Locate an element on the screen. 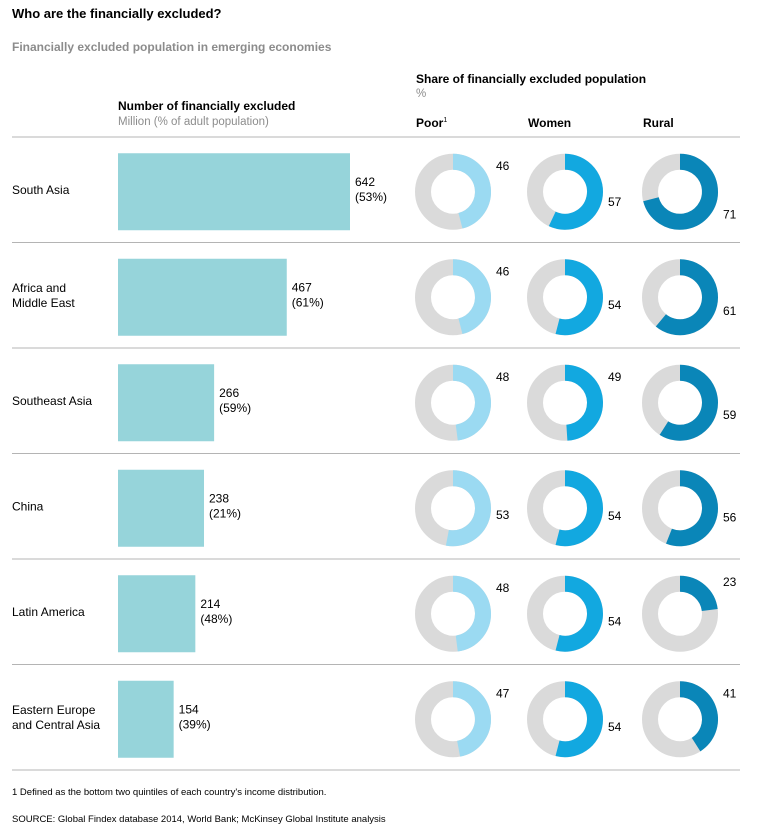 The height and width of the screenshot is (833, 767). bar-southeast-asia is located at coordinates (166, 403).